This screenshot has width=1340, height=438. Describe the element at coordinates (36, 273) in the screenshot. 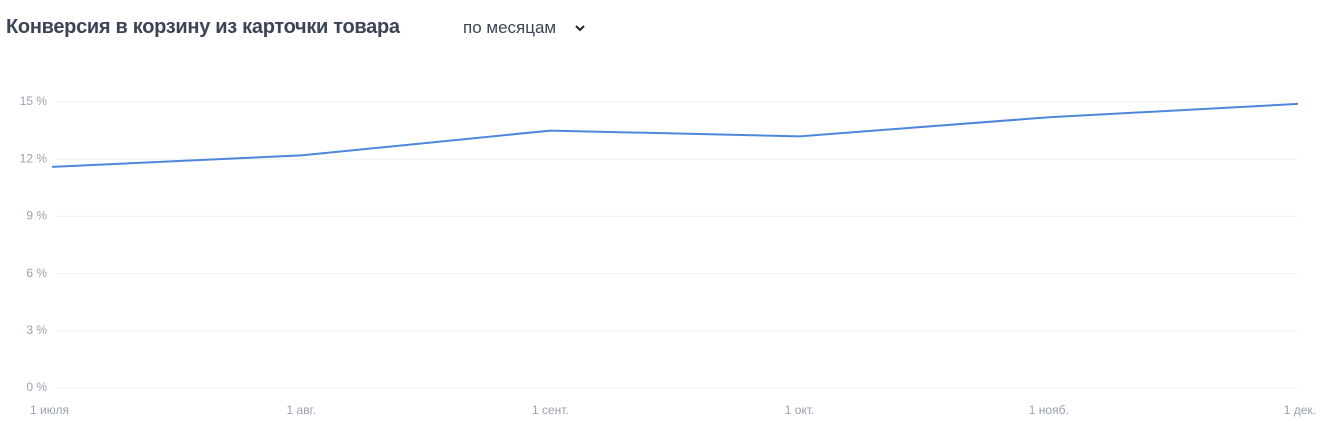

I see `y-tick-label: 6 %` at that location.